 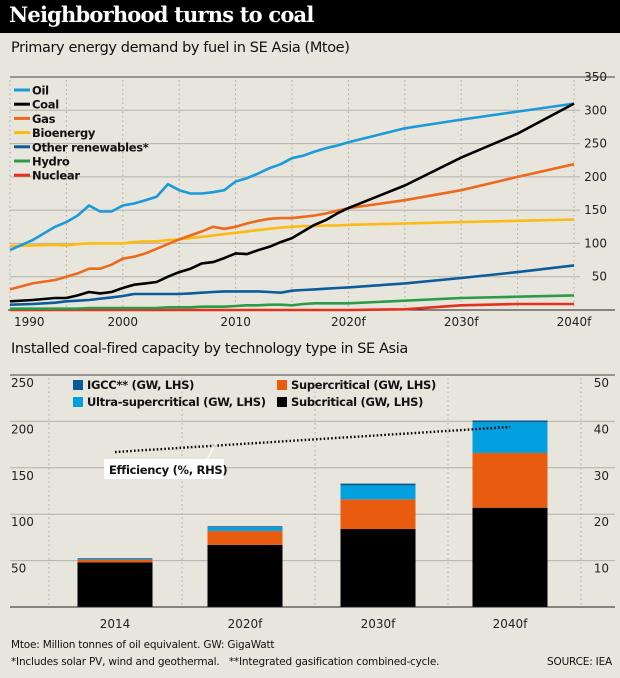 I want to click on legend-label: Supercritical (GW, LHS), so click(x=363, y=385).